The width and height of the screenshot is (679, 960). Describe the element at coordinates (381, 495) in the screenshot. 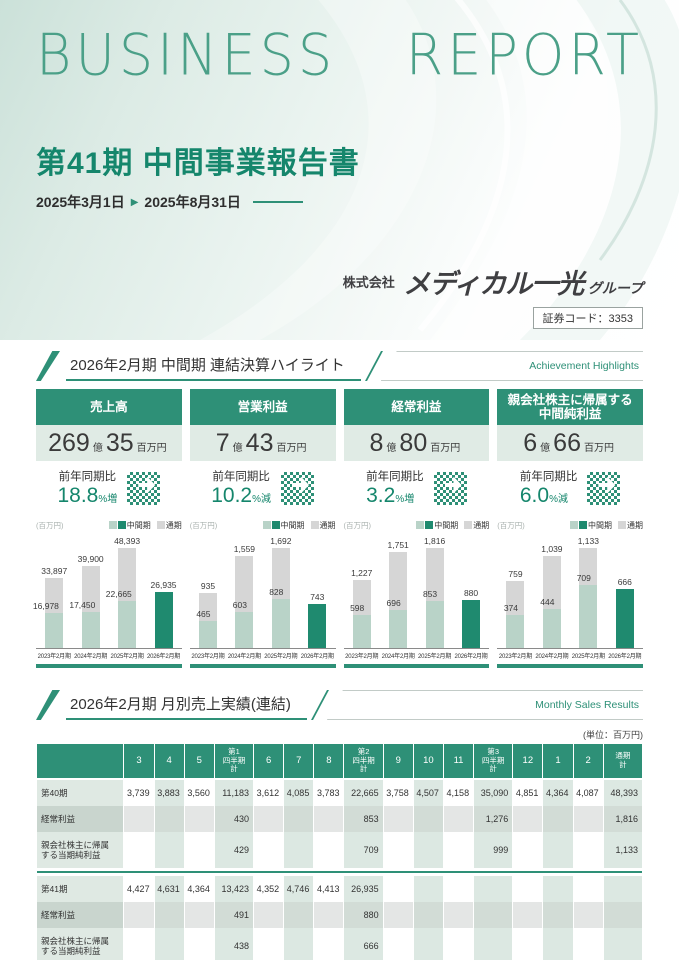

I see `yoy-percent-value: 3.2` at that location.